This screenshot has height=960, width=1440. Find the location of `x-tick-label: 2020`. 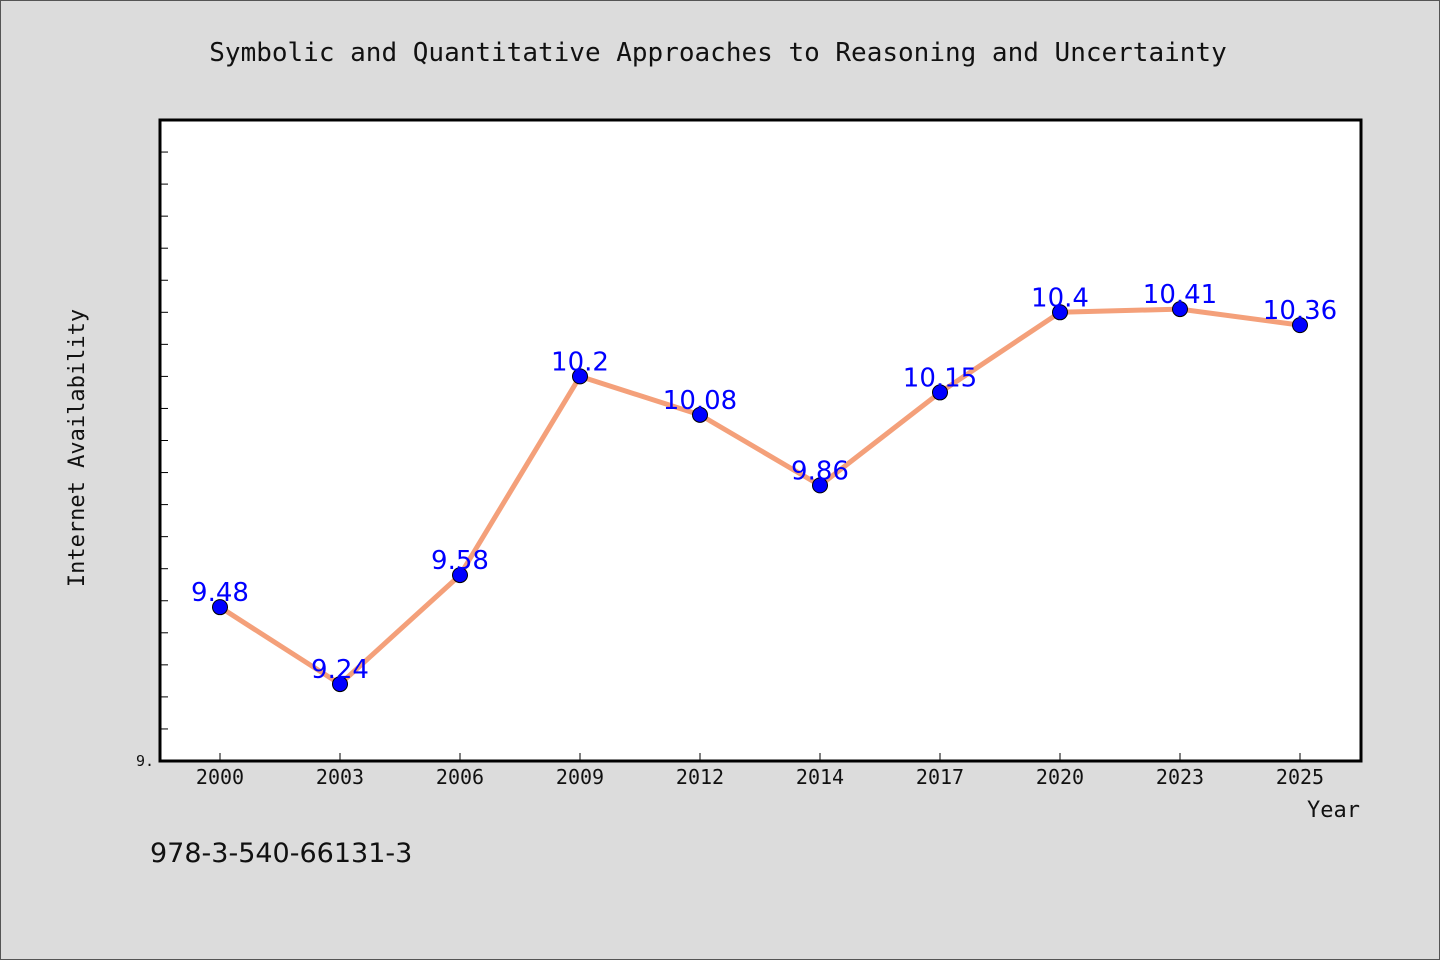

x-tick-label: 2020 is located at coordinates (1060, 777).